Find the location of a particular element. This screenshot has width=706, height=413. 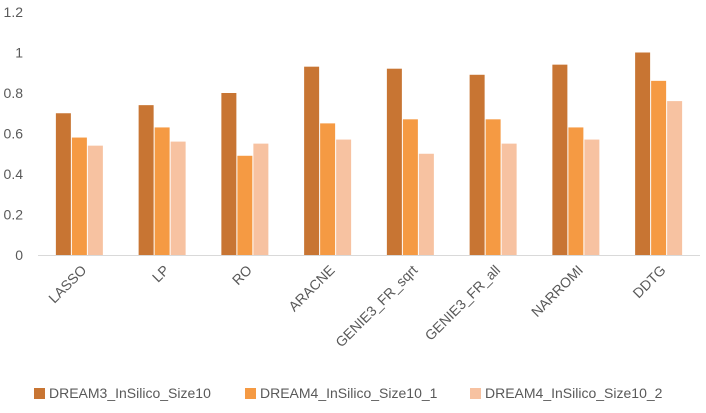

category-label: GENIE3_FR_sqrt is located at coordinates (376, 306).